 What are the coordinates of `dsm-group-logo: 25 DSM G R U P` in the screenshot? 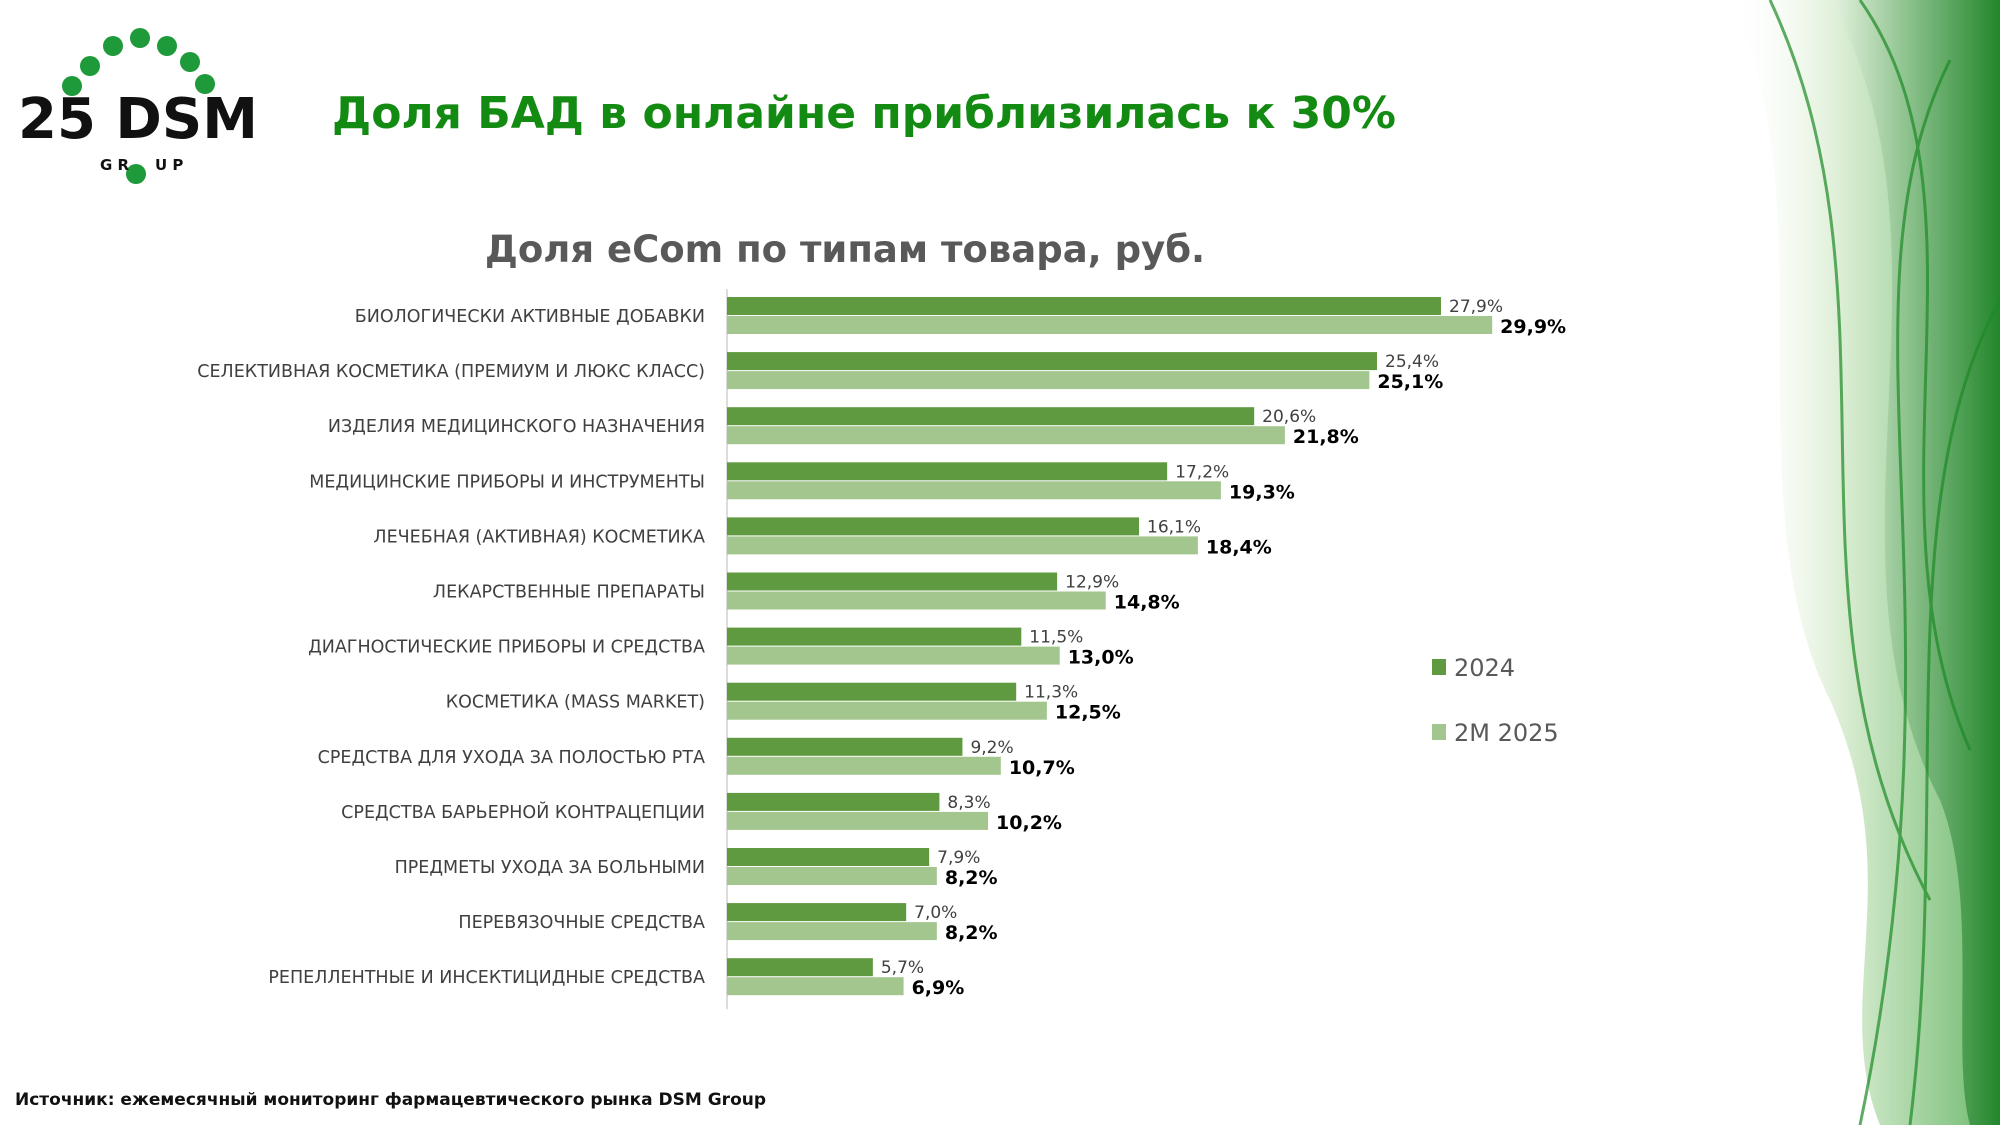 It's located at (138, 106).